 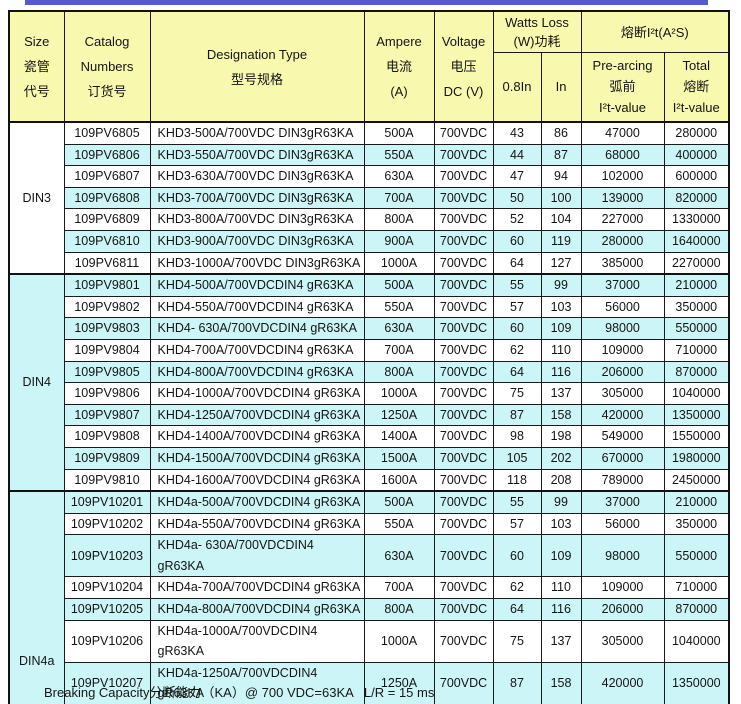 I want to click on cell-total-i2t: 1350000, so click(x=696, y=415).